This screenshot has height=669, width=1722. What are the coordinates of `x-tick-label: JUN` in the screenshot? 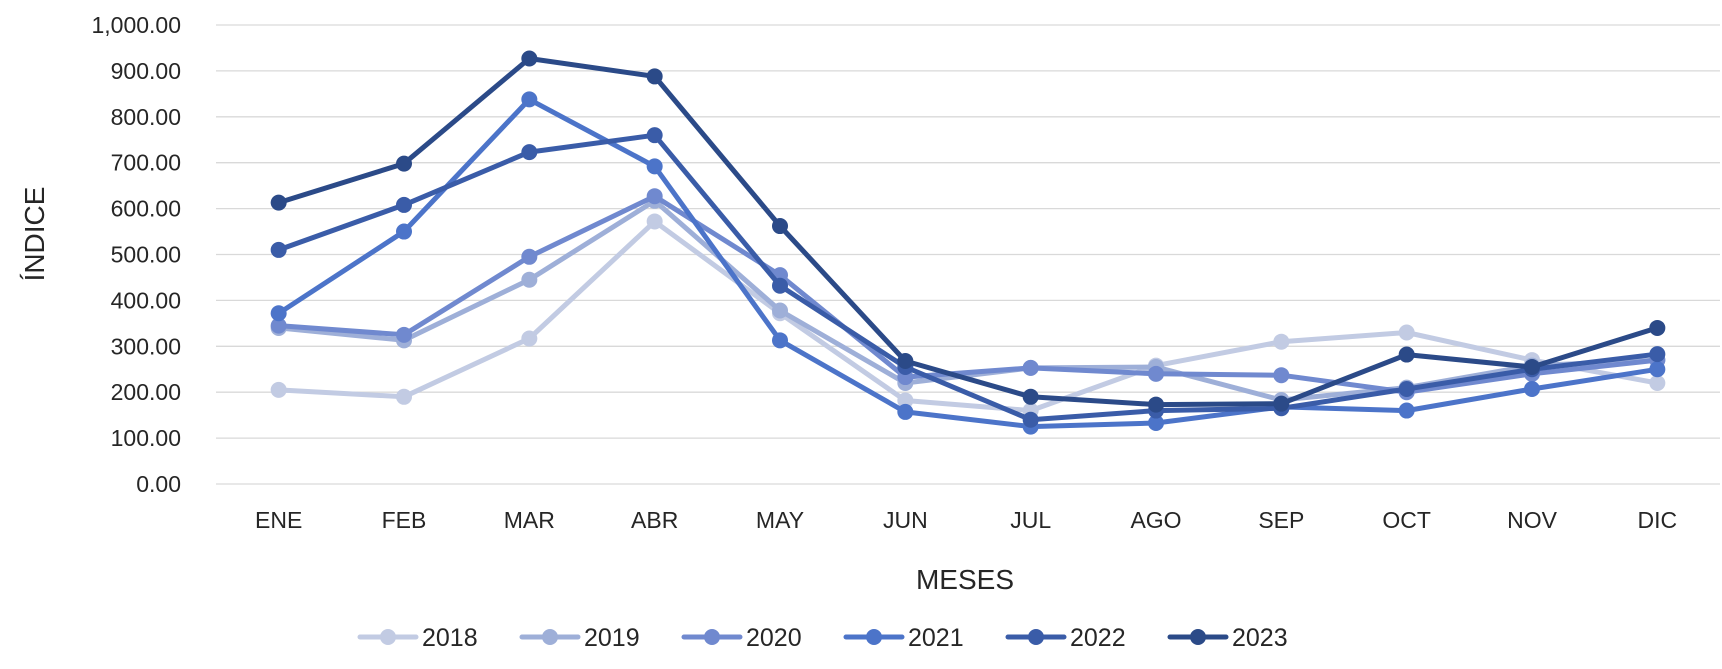 It's located at (905, 520).